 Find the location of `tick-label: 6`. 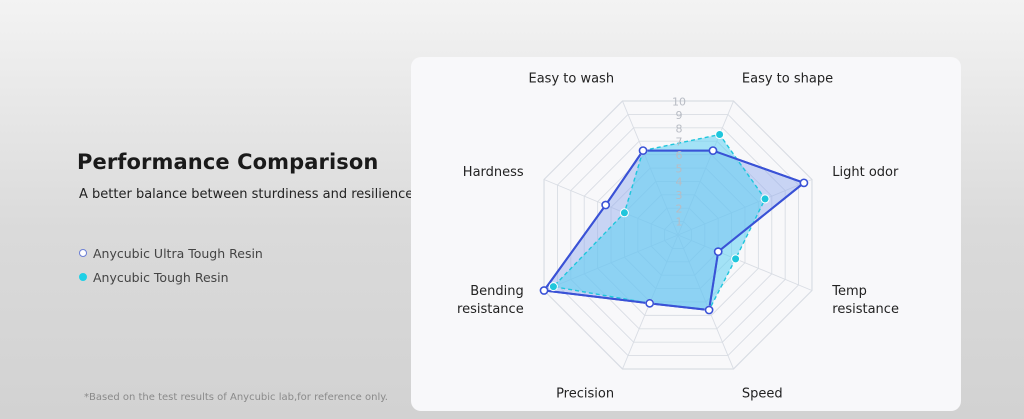

tick-label: 6 is located at coordinates (679, 155).